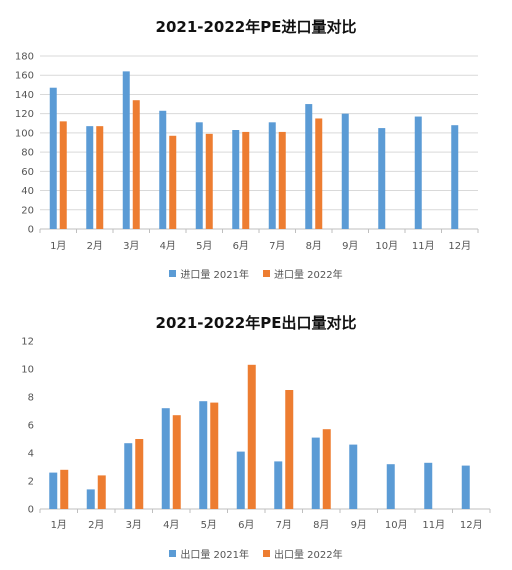 The height and width of the screenshot is (570, 512). I want to click on import-xtick-label: 7月, so click(277, 246).